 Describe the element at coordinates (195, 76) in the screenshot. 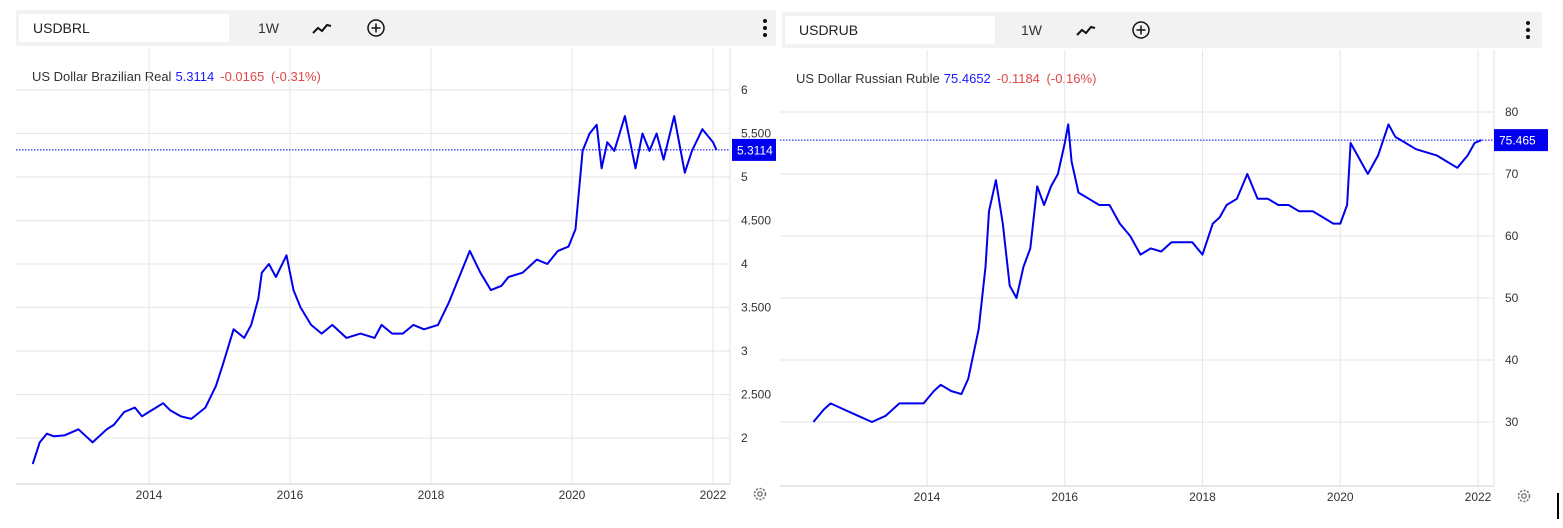

I see `legend-last-value: 5.3114` at that location.